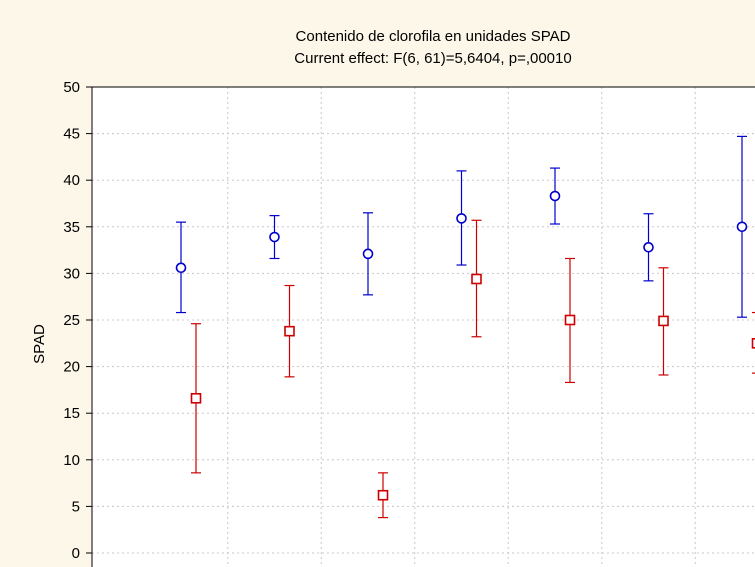  What do you see at coordinates (71, 320) in the screenshot?
I see `y-tick-label: 25` at bounding box center [71, 320].